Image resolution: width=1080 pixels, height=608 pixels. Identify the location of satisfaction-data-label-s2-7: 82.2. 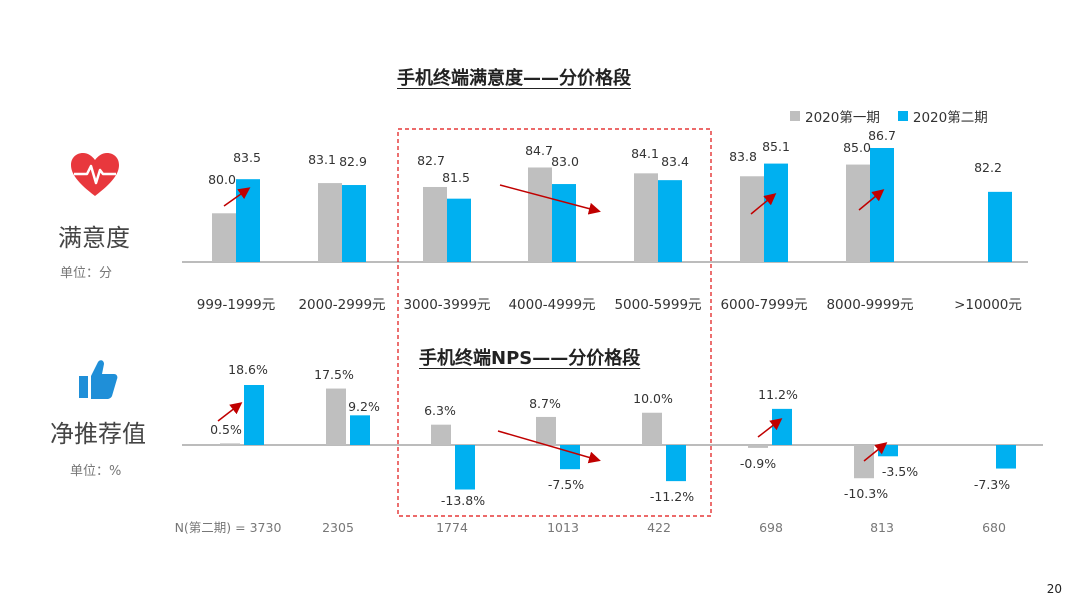
(988, 167).